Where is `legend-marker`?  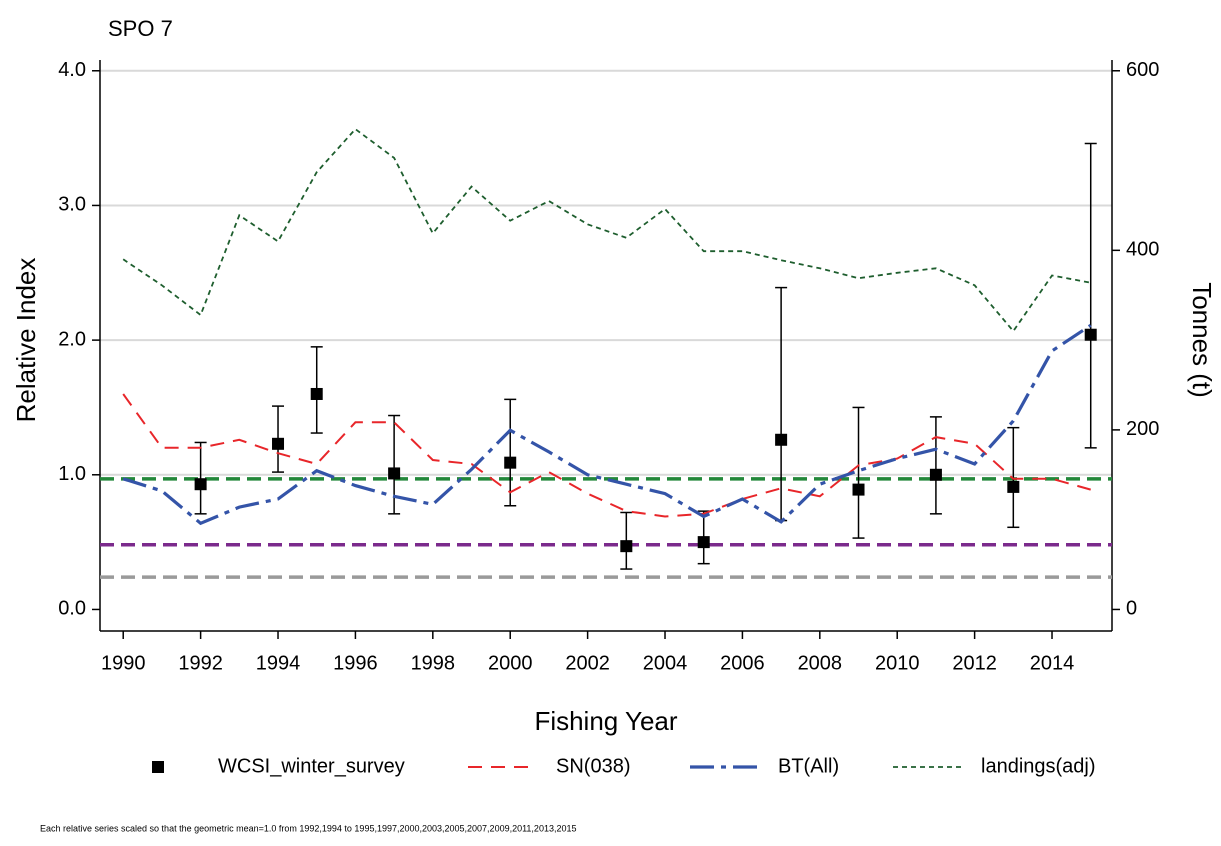
legend-marker is located at coordinates (158, 767).